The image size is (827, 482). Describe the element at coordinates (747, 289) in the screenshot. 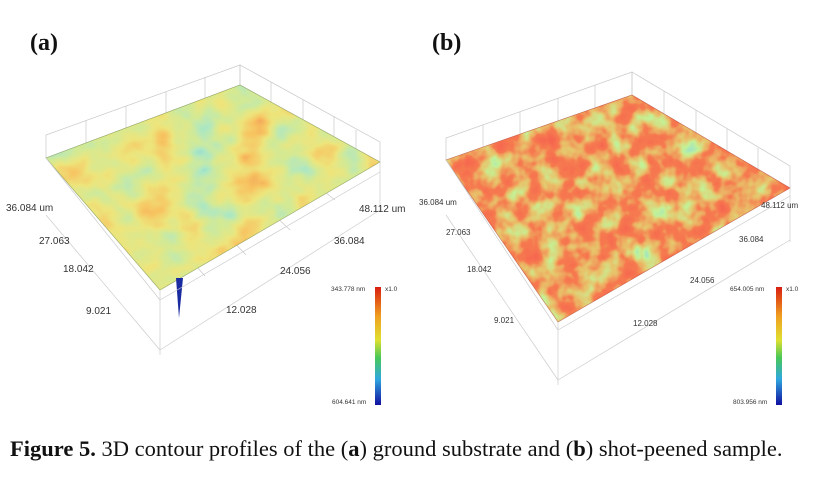

I see `panel-b-colorbar-max: 654.005 nm` at that location.